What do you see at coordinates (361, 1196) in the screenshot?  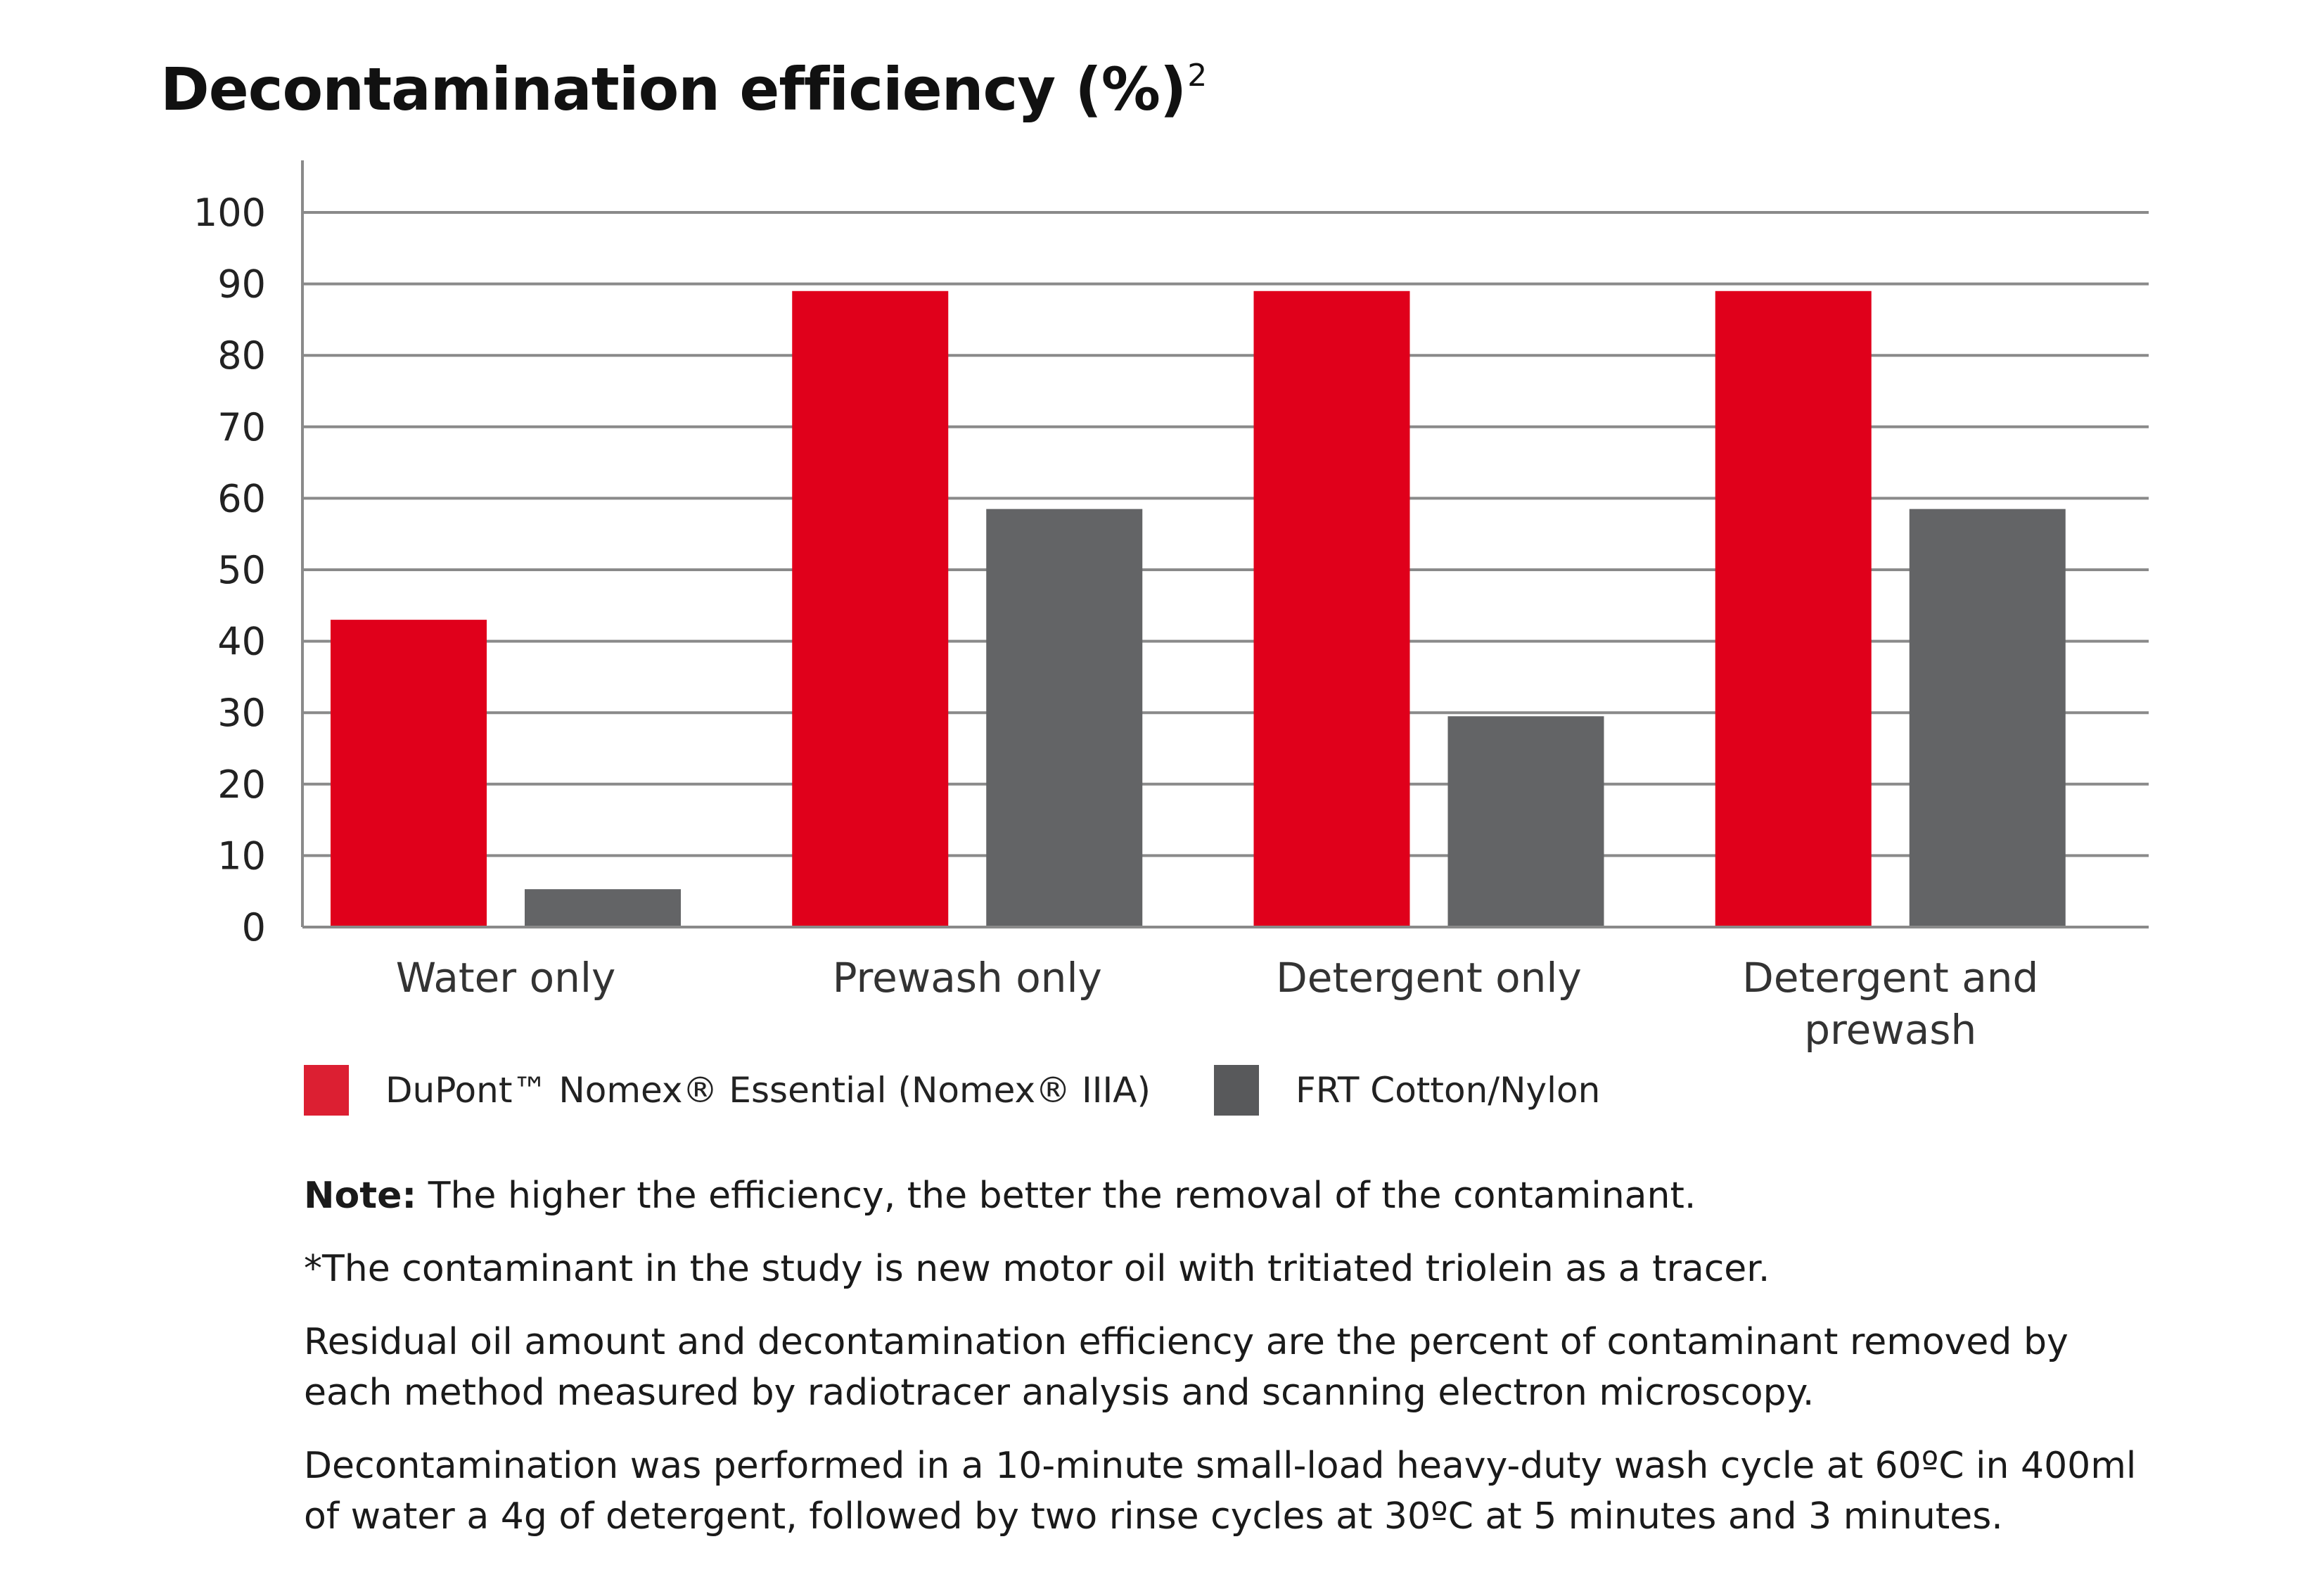 I see `note-label: Note:` at bounding box center [361, 1196].